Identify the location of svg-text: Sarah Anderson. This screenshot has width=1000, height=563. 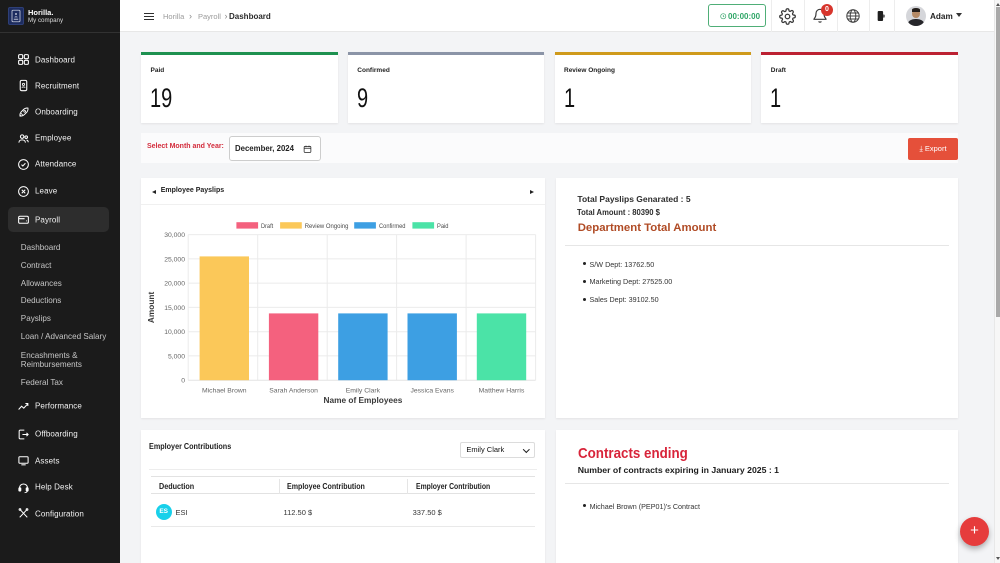
(293, 391).